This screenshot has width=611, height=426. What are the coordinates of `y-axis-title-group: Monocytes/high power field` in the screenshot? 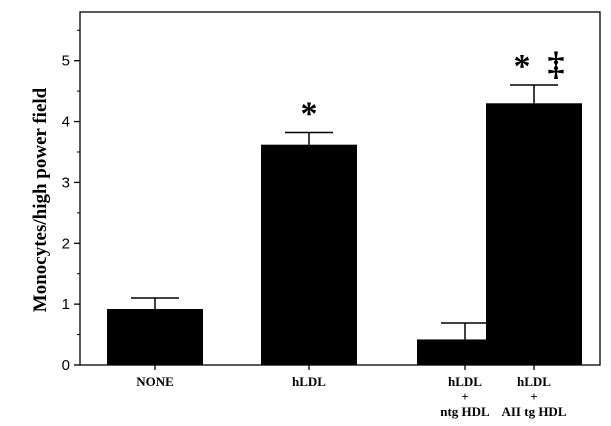 It's located at (40, 199).